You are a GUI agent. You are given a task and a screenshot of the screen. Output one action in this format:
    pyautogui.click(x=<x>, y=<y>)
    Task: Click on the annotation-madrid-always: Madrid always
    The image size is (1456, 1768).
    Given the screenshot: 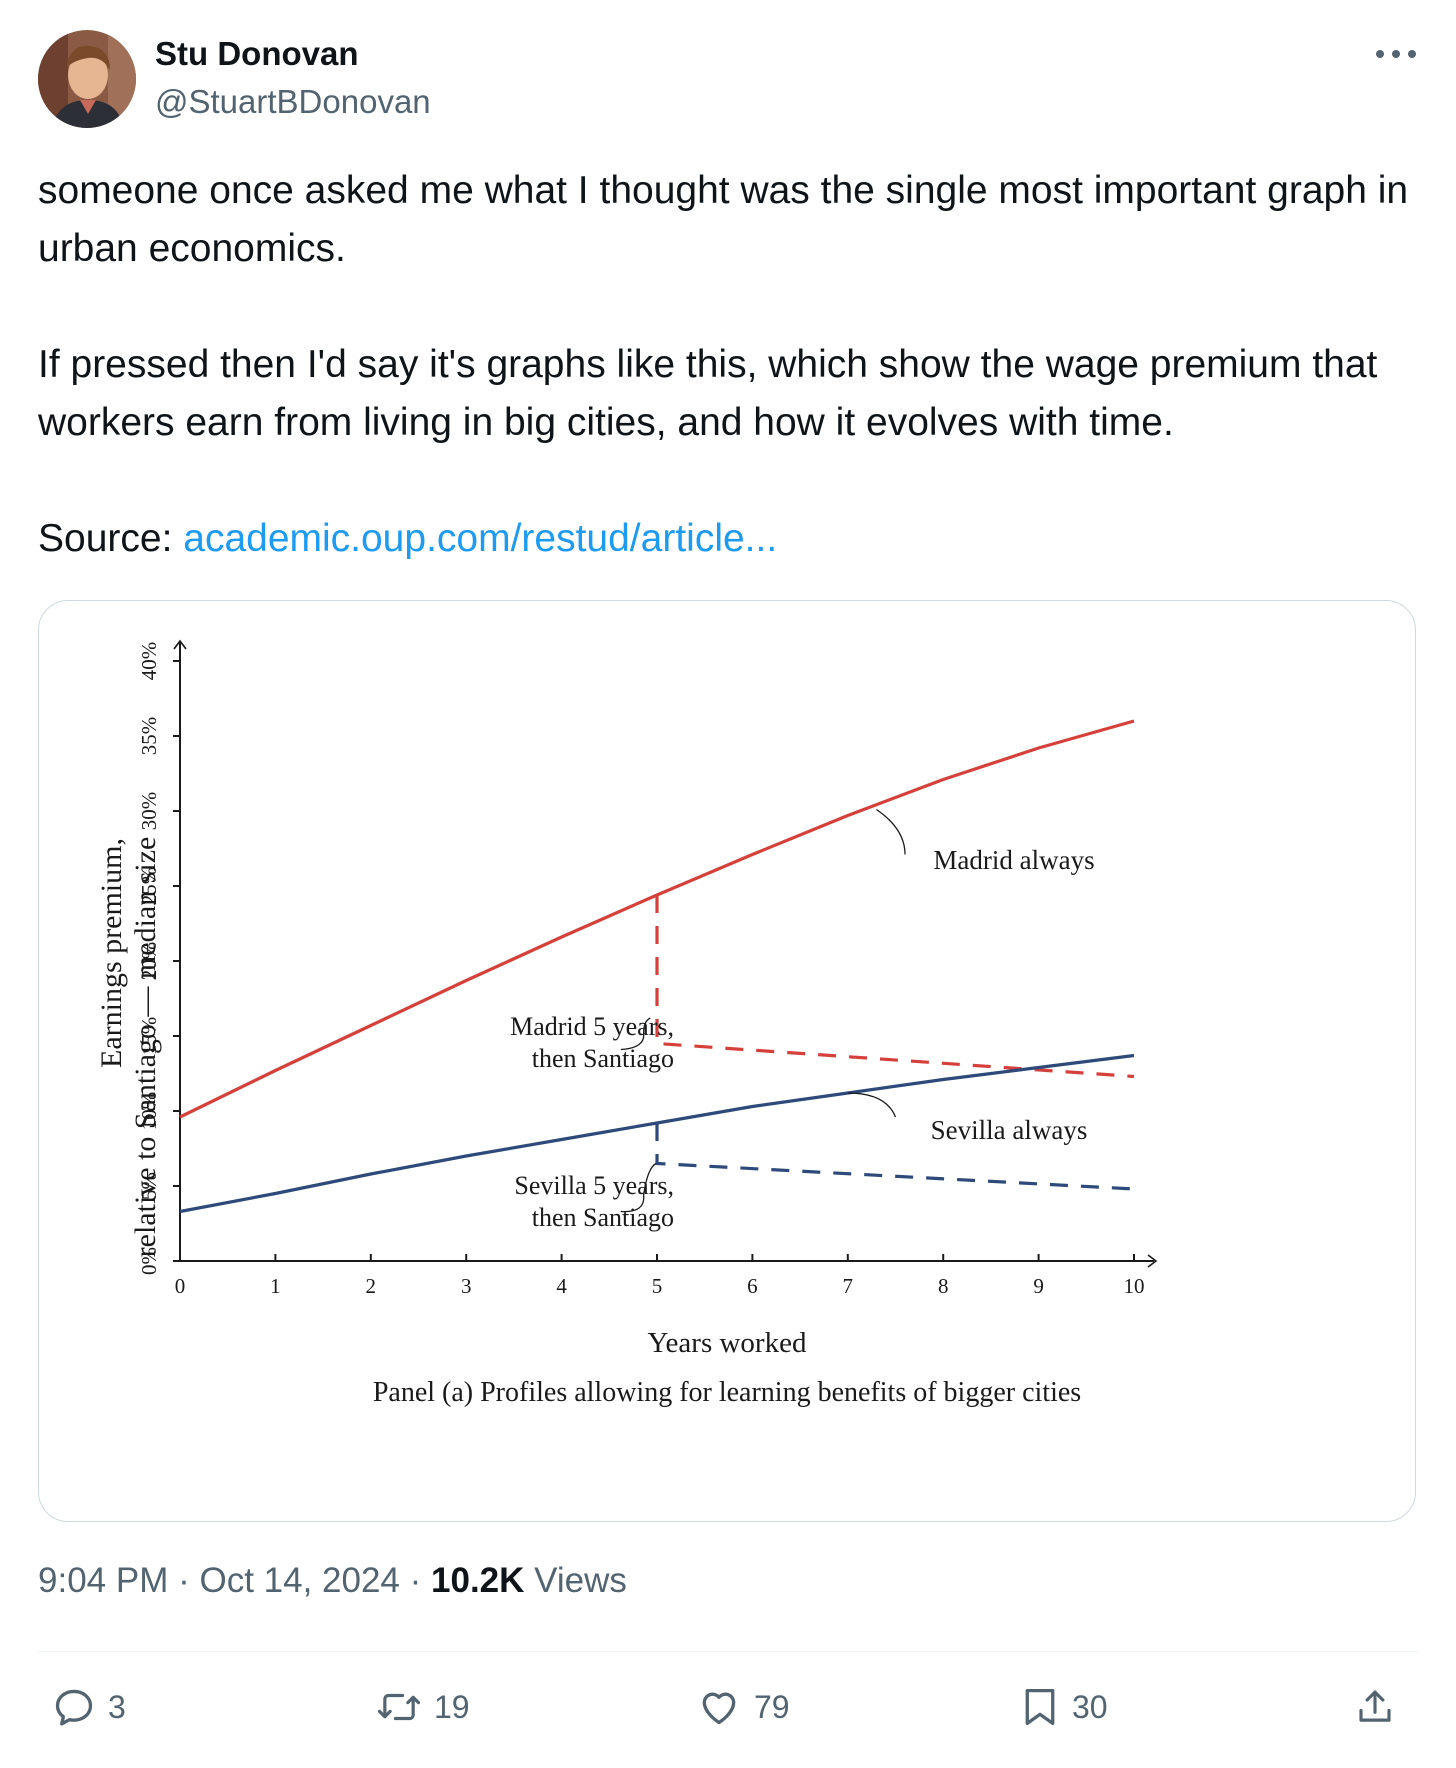 What is the action you would take?
    pyautogui.click(x=1013, y=860)
    